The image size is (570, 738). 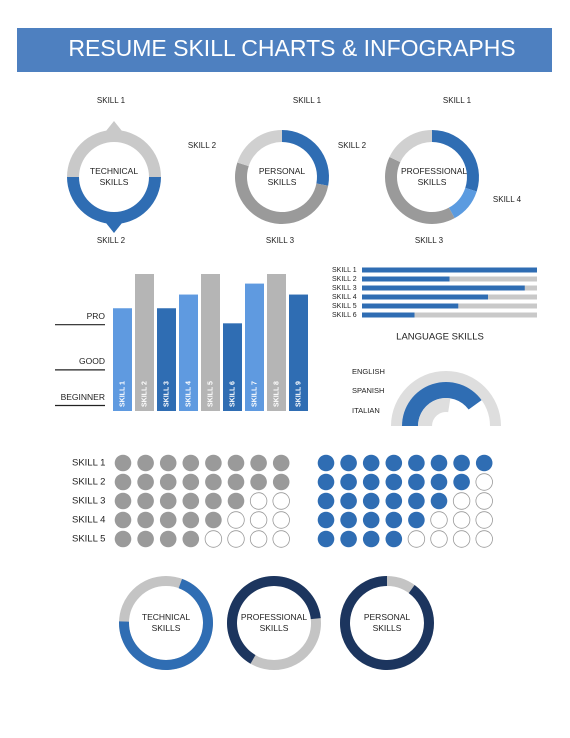 I want to click on bar-label: SKILL 3, so click(x=344, y=288).